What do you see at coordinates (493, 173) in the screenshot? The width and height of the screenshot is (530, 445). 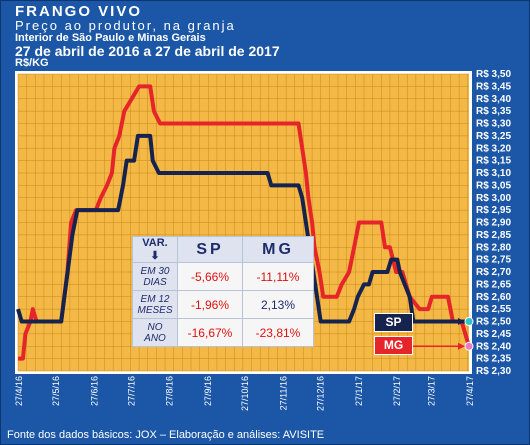 I see `y-tick-label: R$ 3,10` at bounding box center [493, 173].